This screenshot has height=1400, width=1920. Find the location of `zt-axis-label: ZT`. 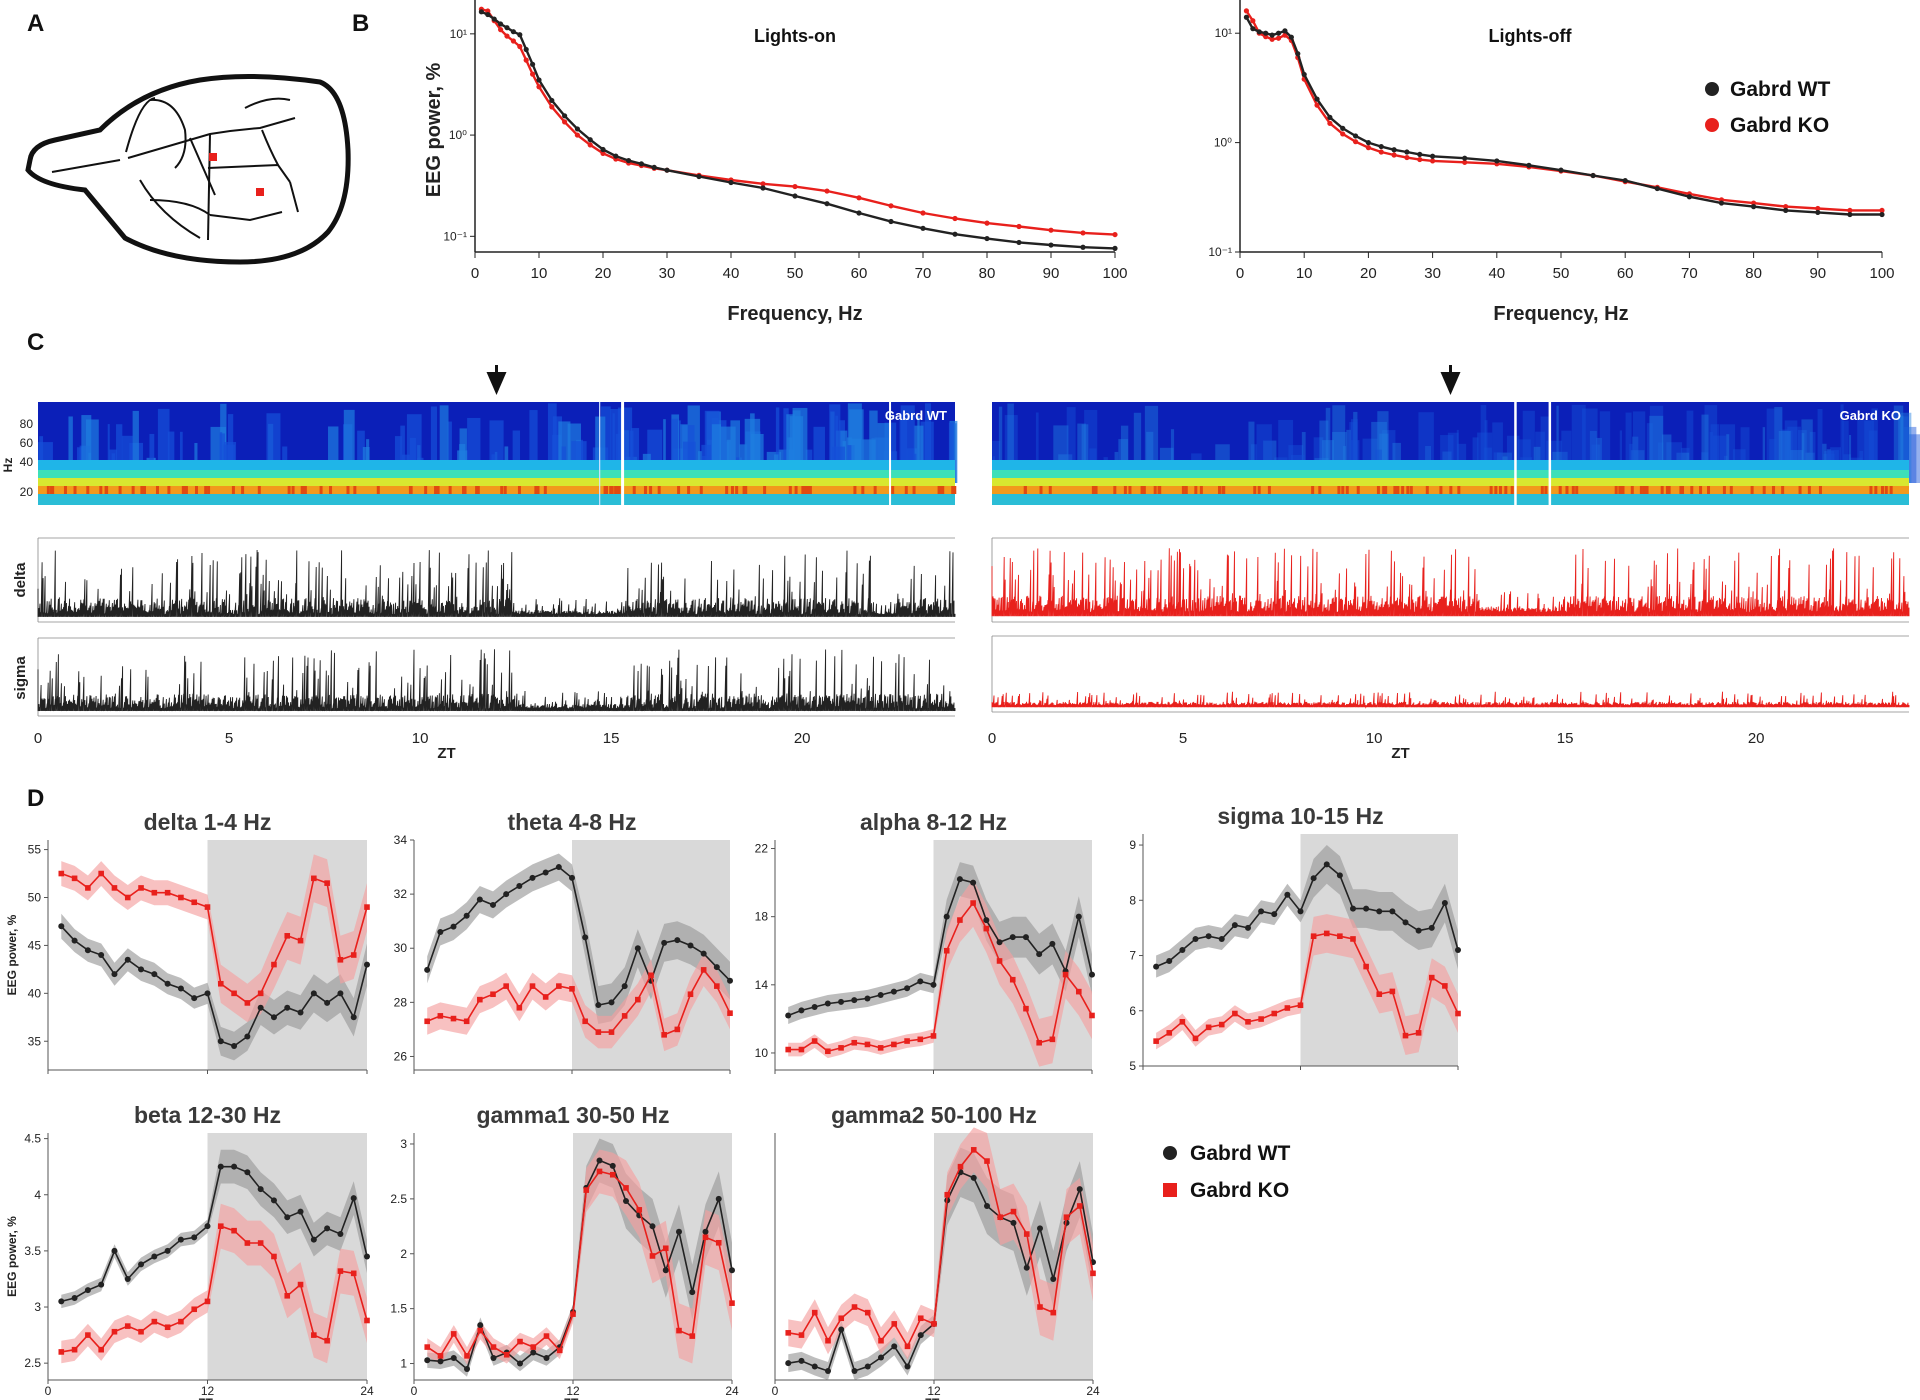

zt-axis-label: ZT is located at coordinates (446, 753).